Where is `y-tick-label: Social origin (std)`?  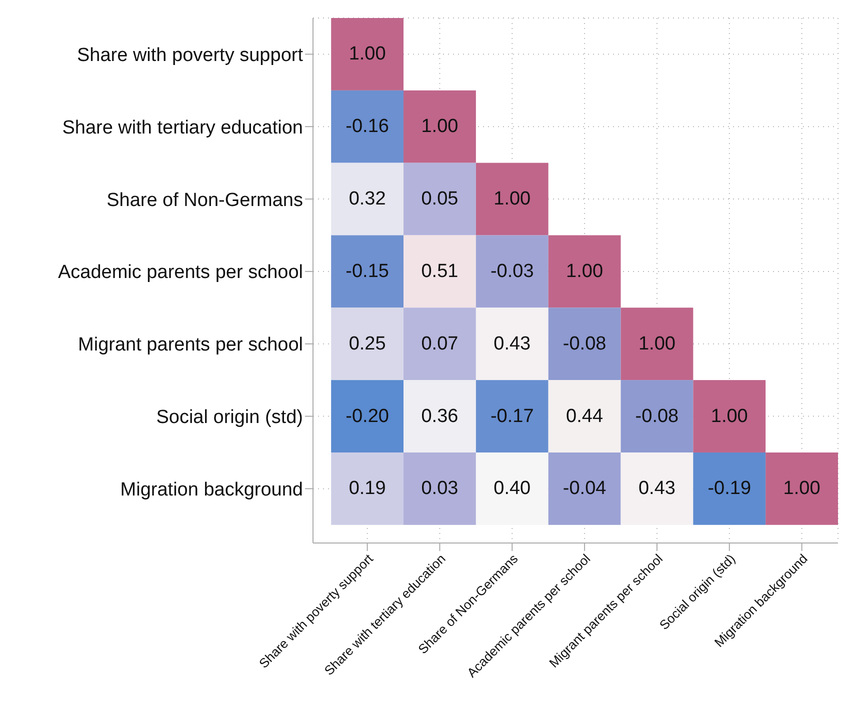
y-tick-label: Social origin (std) is located at coordinates (229, 417).